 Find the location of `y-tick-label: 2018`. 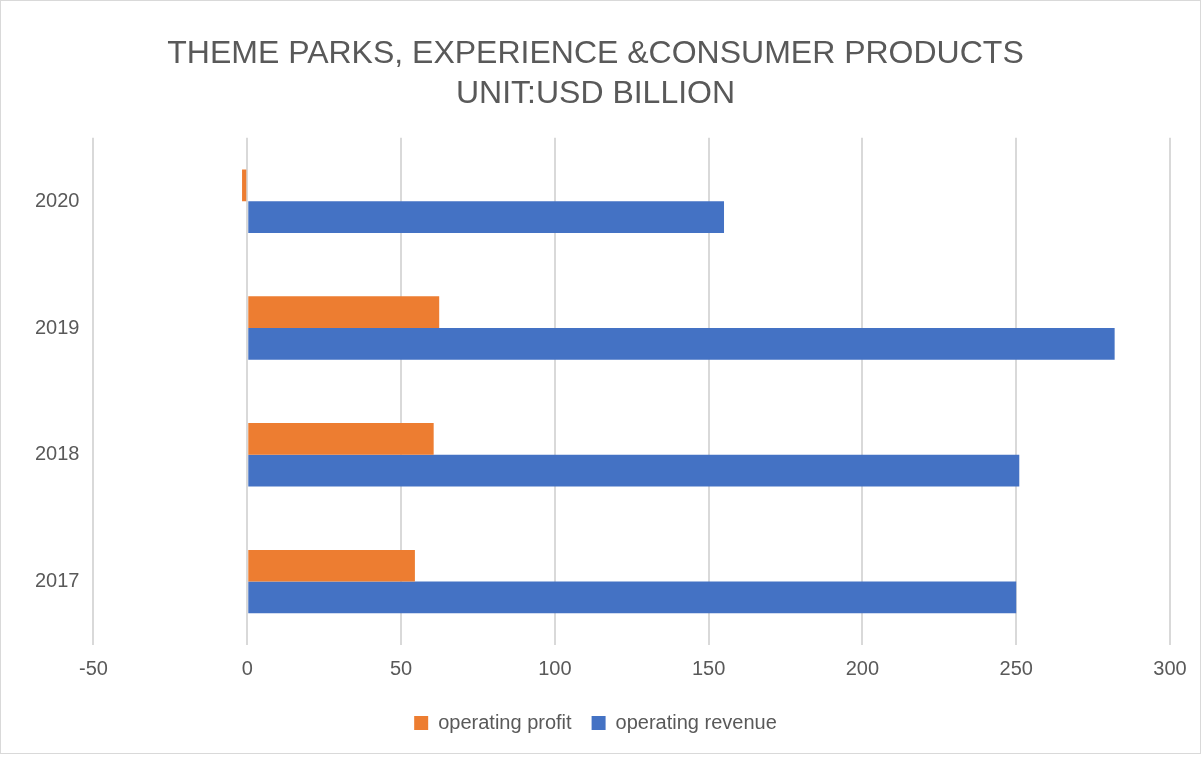

y-tick-label: 2018 is located at coordinates (57, 453).